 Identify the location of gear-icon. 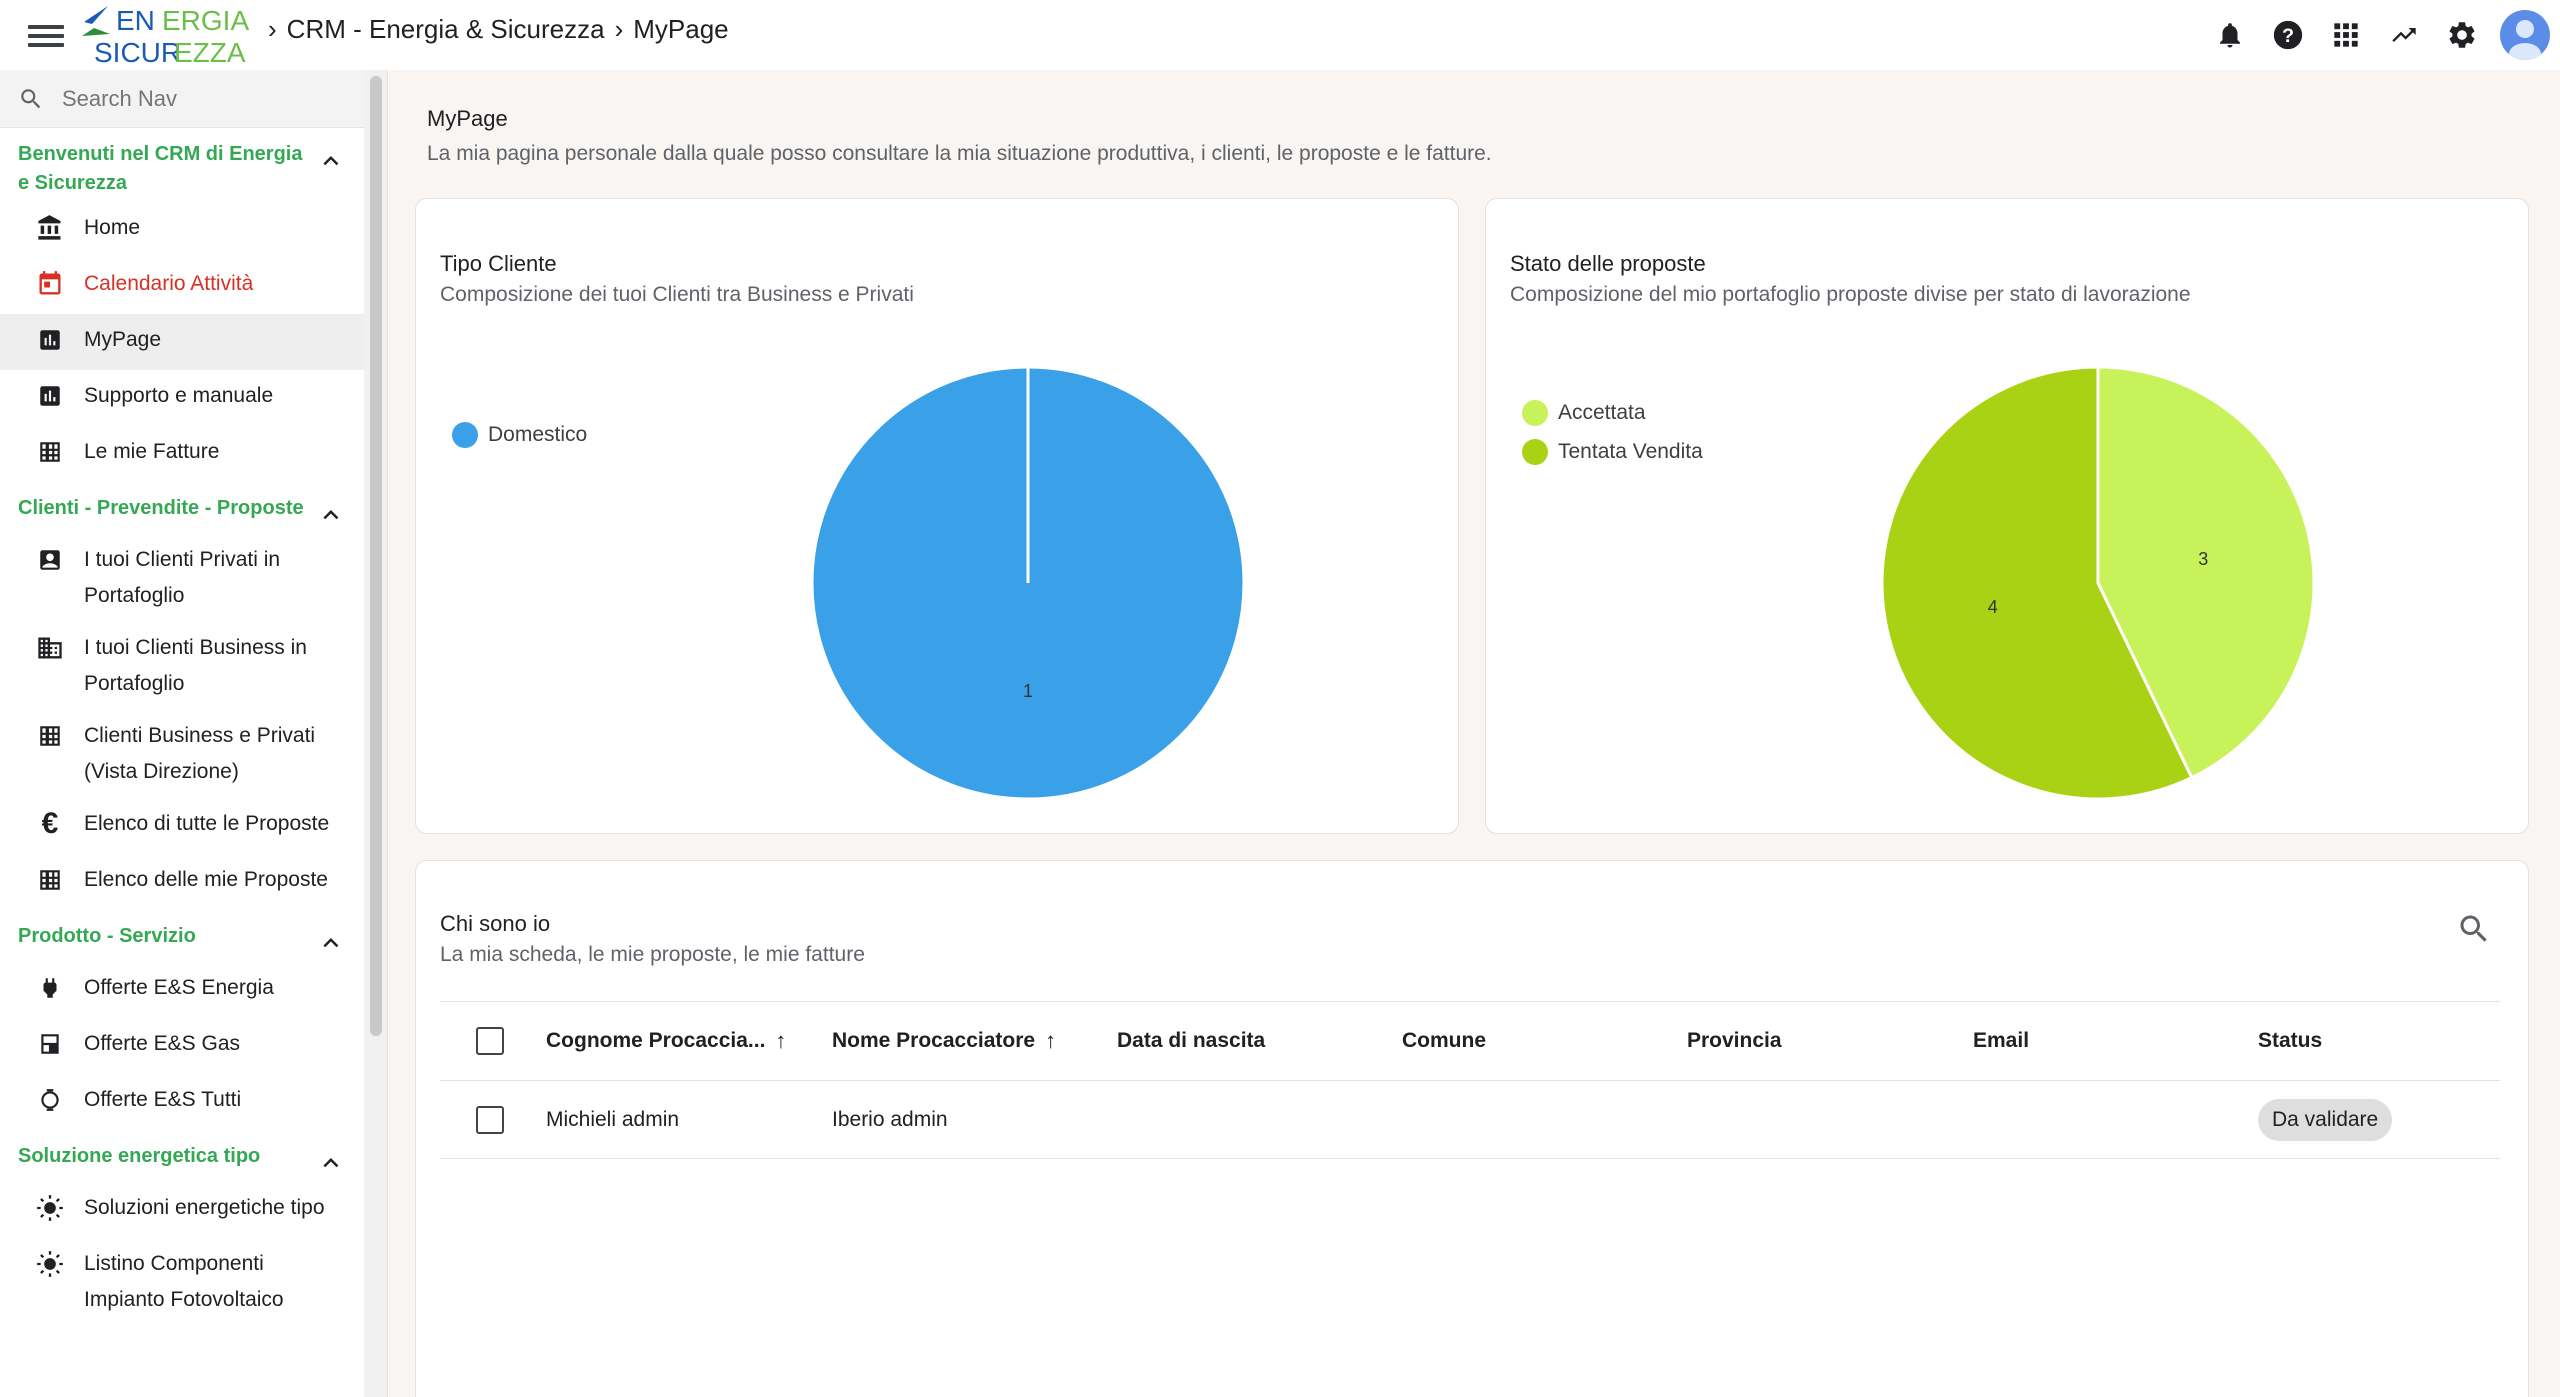
(2462, 35).